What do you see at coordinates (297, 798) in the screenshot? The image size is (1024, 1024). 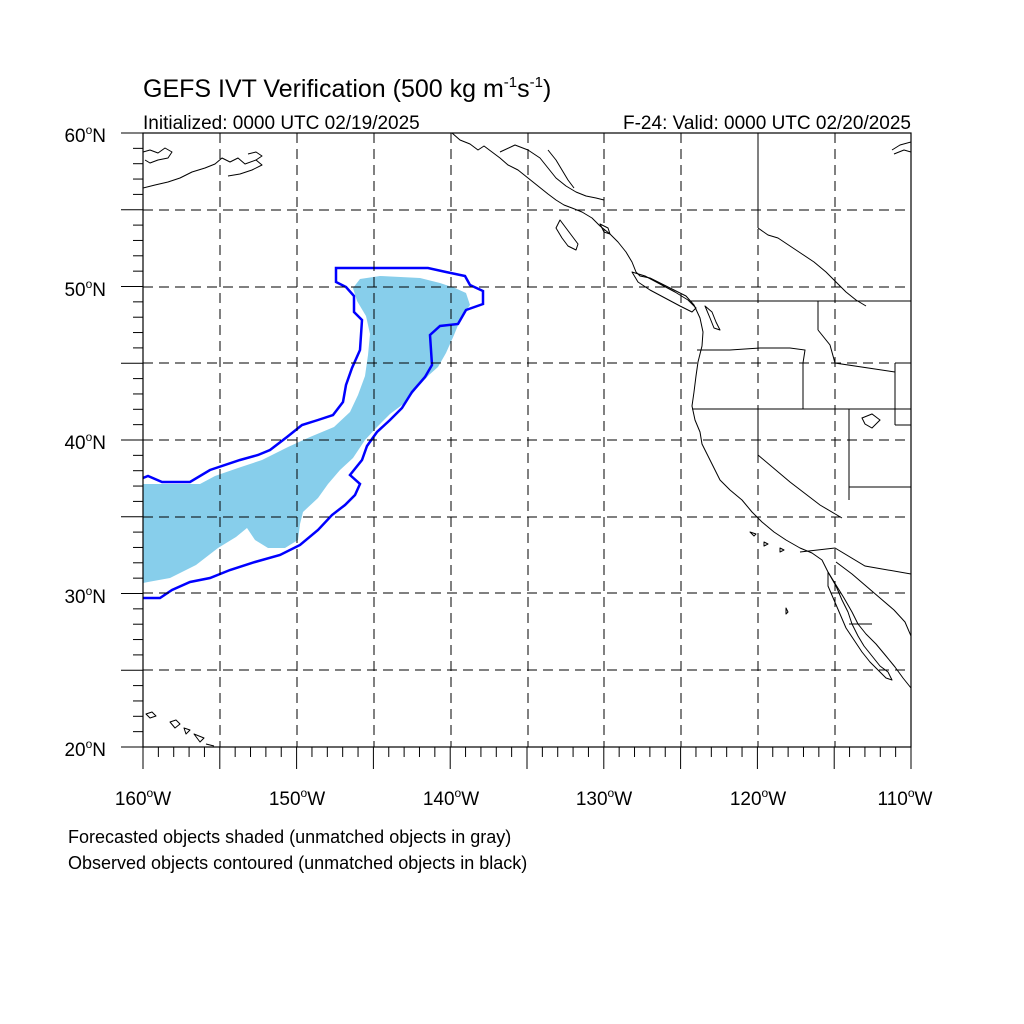 I see `lon-label-150: 150oW` at bounding box center [297, 798].